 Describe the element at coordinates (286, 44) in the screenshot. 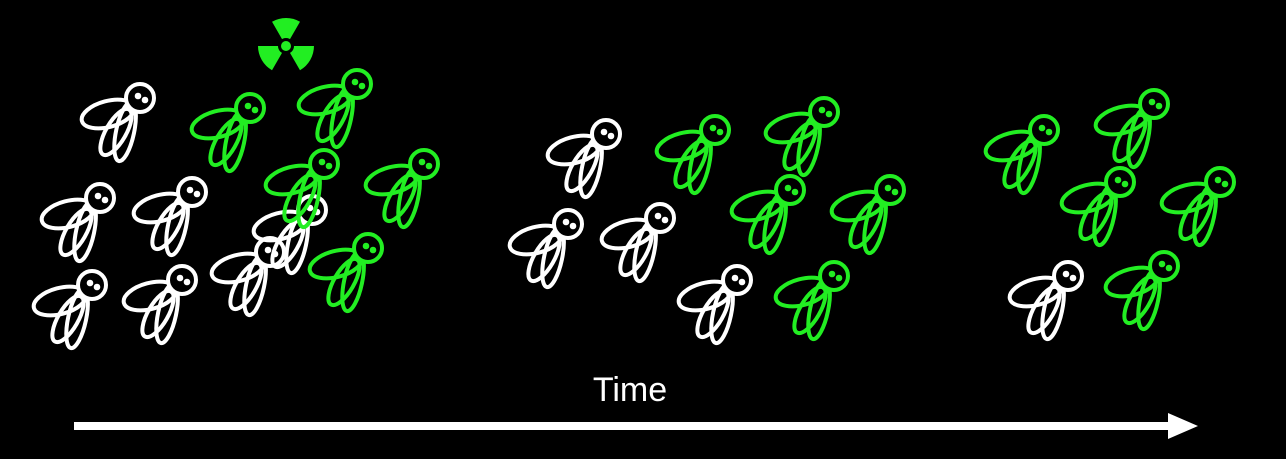

I see `radiation-icon` at that location.